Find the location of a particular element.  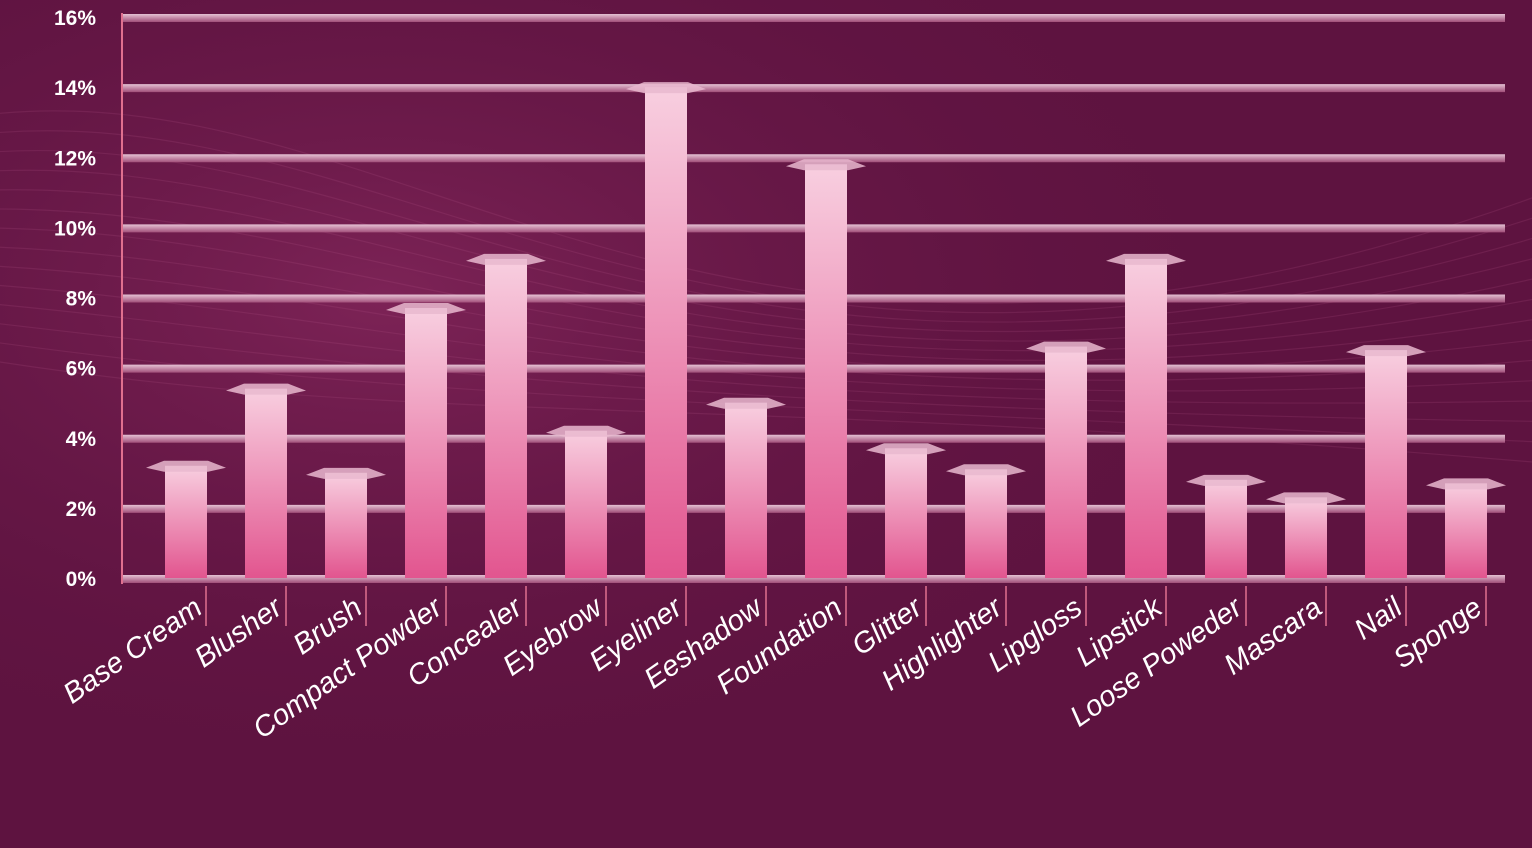

y-tick-label: 4% is located at coordinates (81, 439).